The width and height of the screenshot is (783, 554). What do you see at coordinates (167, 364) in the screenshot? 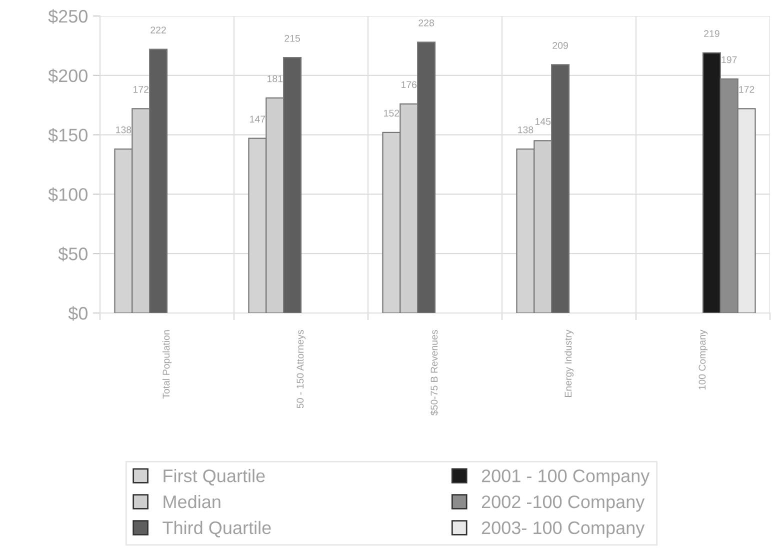
I see `x-tick-label: Total Population` at bounding box center [167, 364].